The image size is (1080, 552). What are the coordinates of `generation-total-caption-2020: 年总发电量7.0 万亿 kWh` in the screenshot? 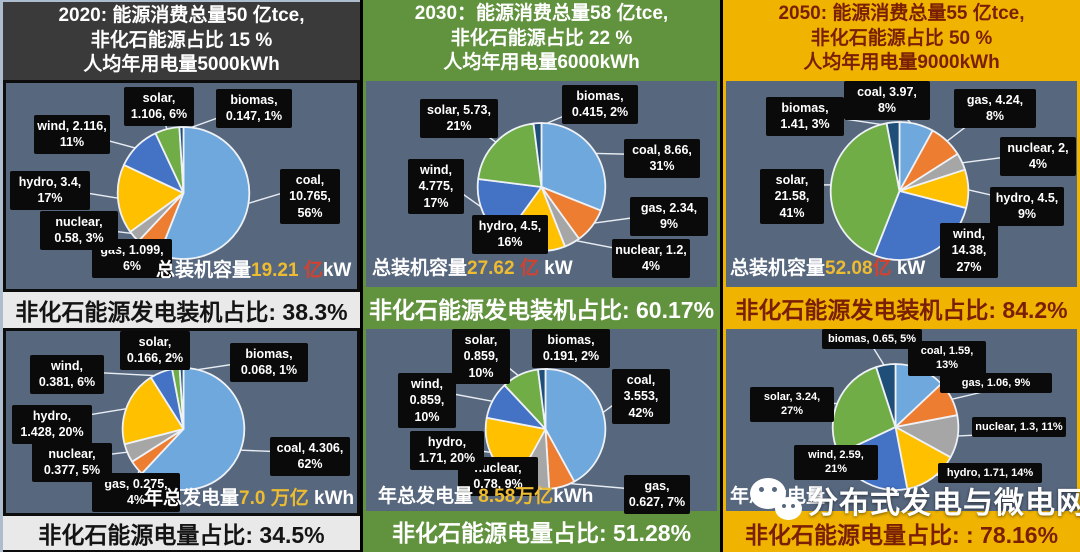 It's located at (249, 498).